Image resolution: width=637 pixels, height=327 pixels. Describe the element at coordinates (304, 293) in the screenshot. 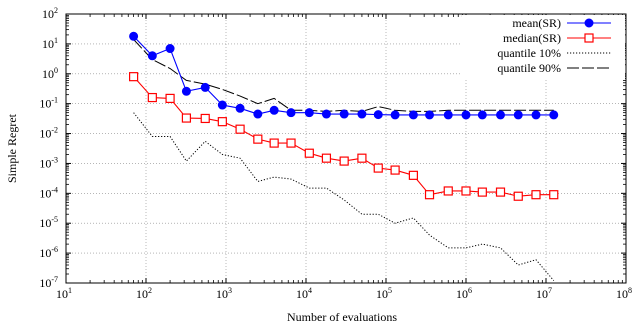

I see `x-tick-label: 10⁴` at that location.